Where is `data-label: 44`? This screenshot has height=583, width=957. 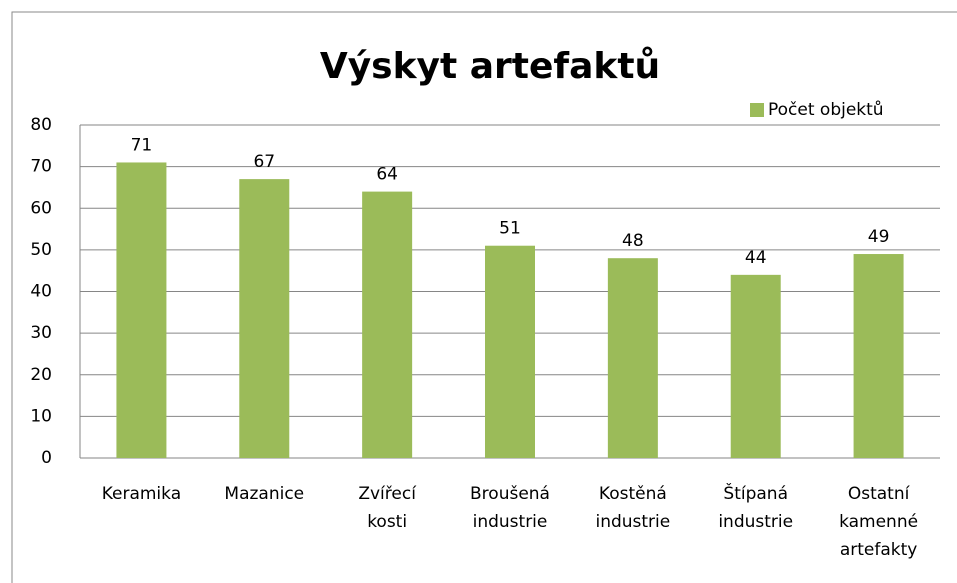
data-label: 44 is located at coordinates (756, 258).